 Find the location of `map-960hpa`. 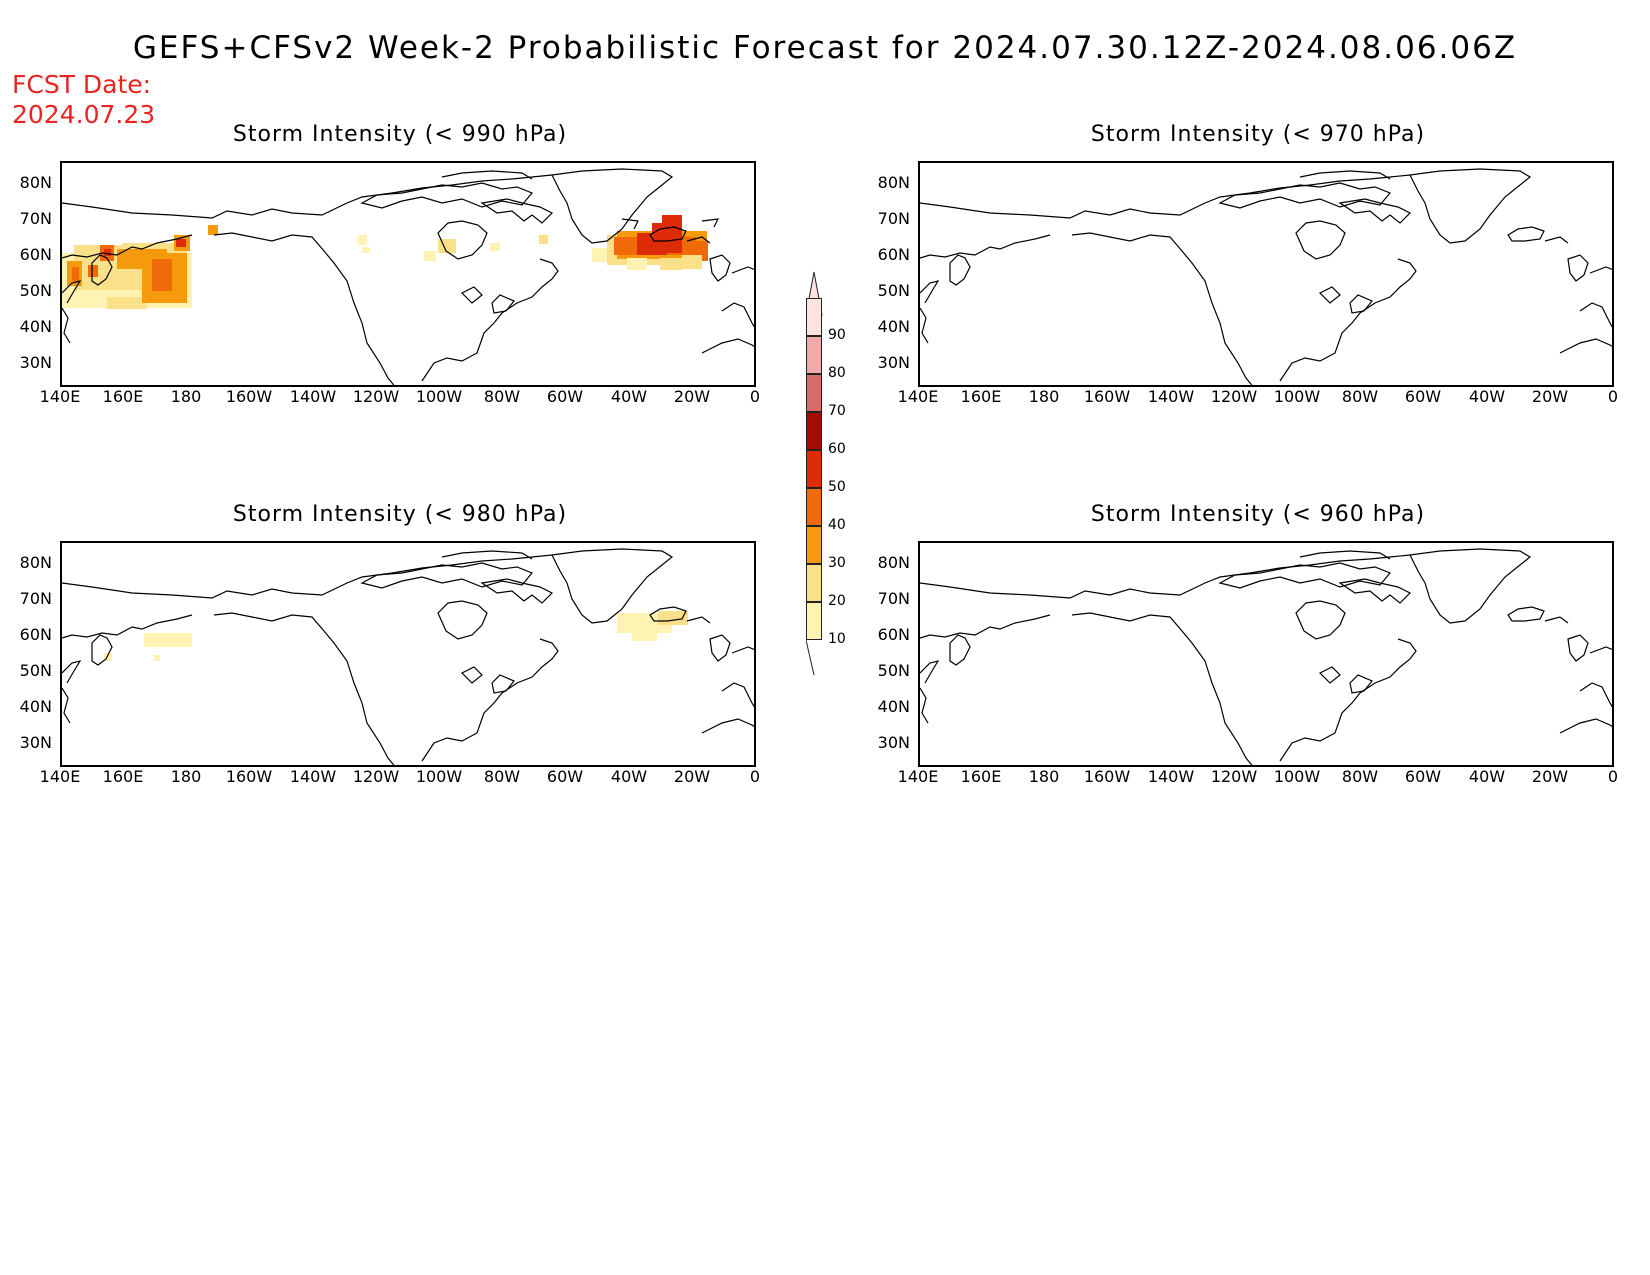

map-960hpa is located at coordinates (1266, 654).